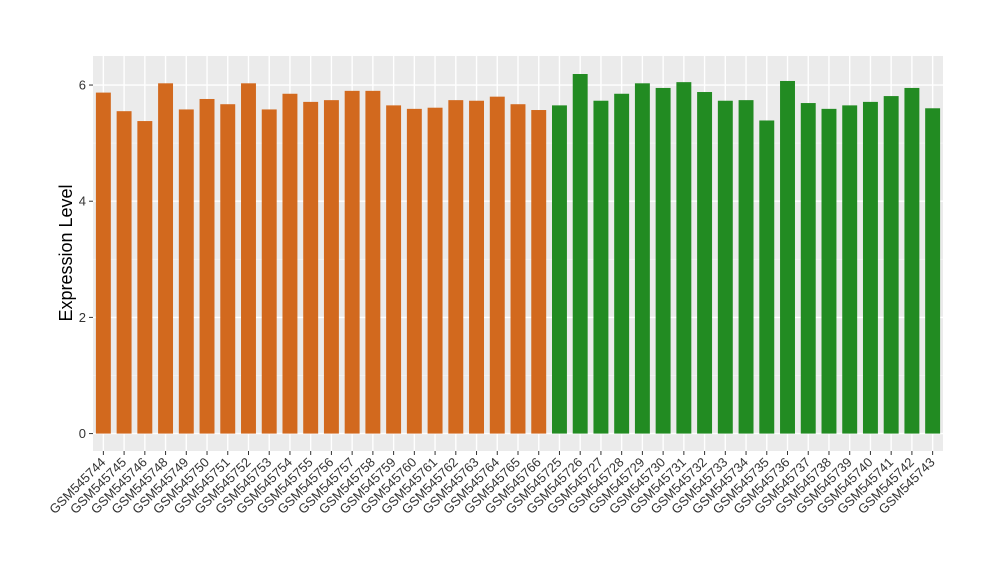 This screenshot has height=580, width=1000. I want to click on y-tick-label: 0, so click(82, 433).